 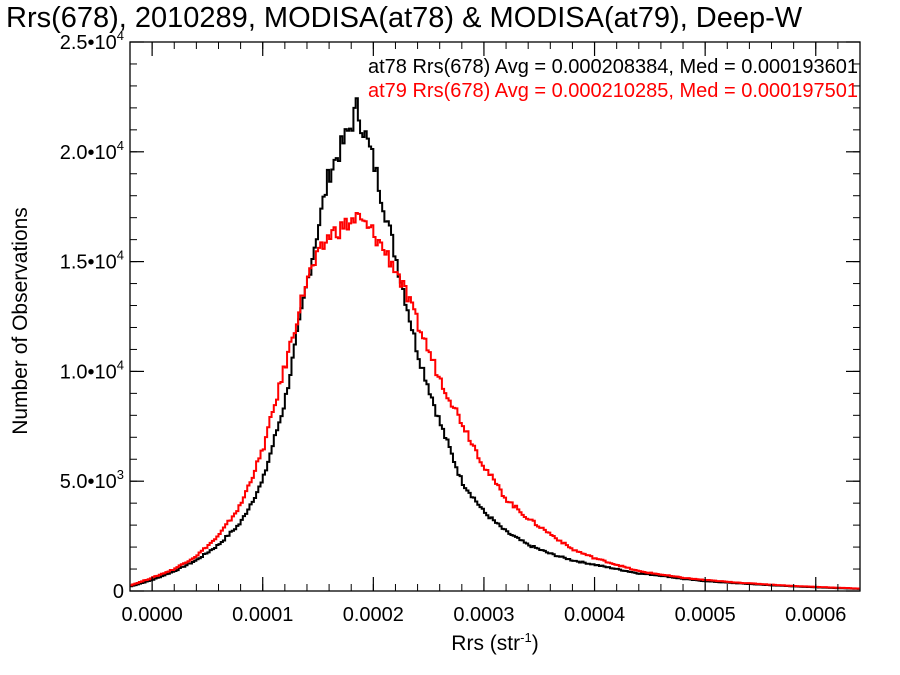 I want to click on y-tick-mantissa: 0, so click(x=118, y=592).